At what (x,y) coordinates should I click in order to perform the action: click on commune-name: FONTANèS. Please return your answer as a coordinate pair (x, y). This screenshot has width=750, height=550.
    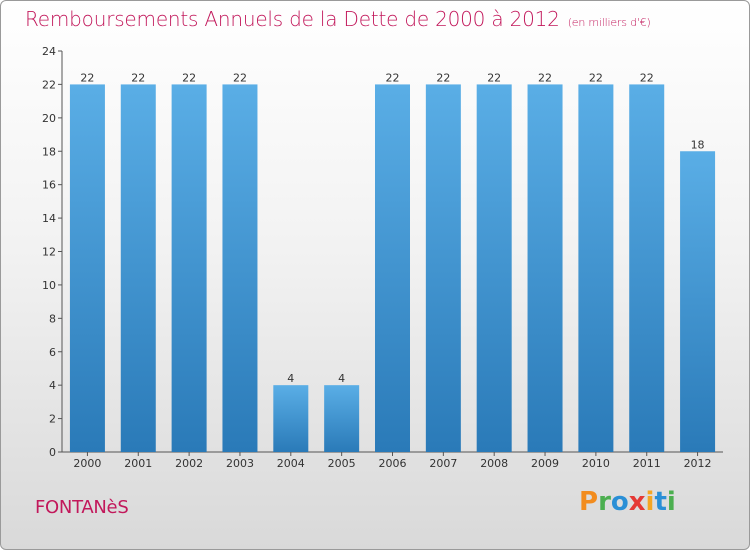
    Looking at the image, I should click on (82, 507).